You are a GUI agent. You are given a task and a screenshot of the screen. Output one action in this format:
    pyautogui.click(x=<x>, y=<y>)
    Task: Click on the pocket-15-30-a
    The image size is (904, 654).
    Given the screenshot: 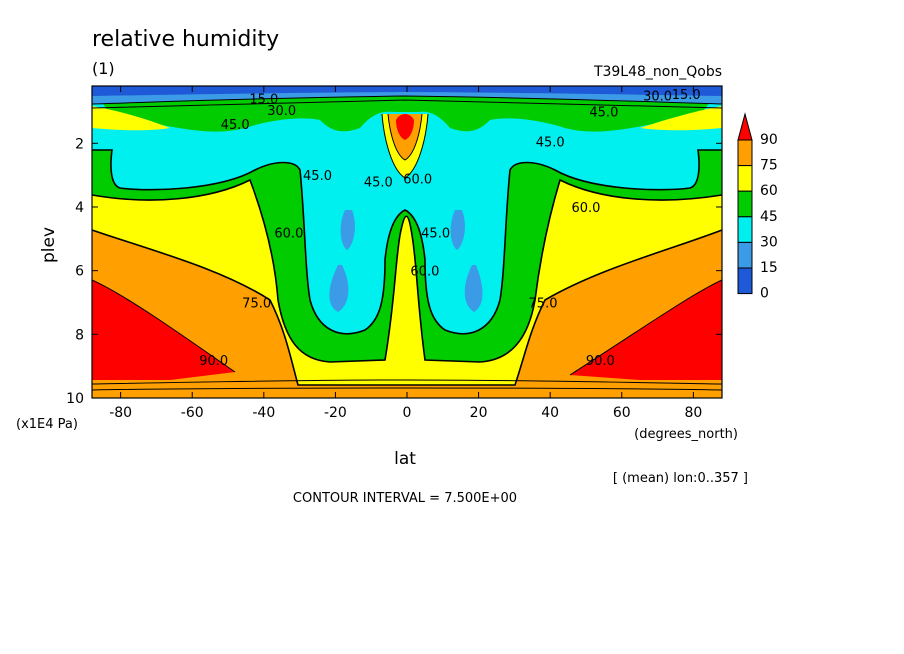 What is the action you would take?
    pyautogui.click(x=347, y=230)
    